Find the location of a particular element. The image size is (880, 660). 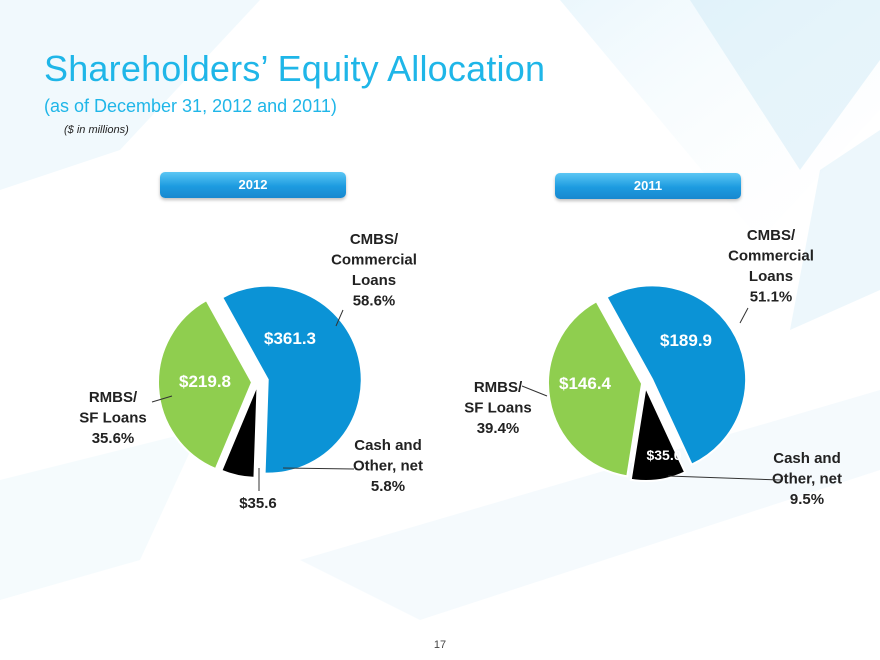

page-title: Shareholders’ Equity Allocation is located at coordinates (295, 68).